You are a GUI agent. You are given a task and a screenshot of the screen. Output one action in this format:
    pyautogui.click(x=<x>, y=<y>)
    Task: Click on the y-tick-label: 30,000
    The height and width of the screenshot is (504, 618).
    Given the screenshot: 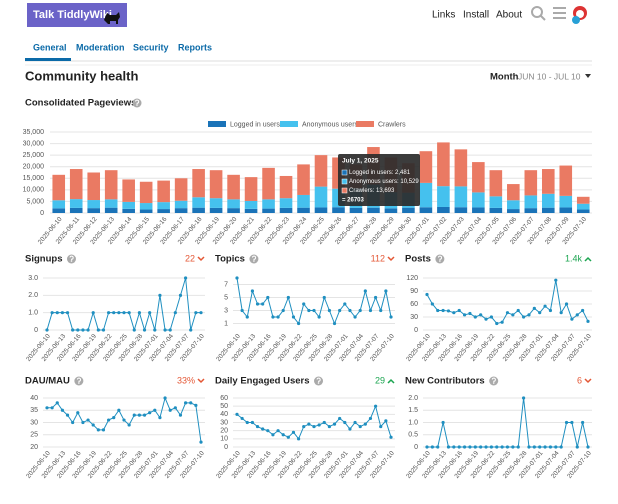 What is the action you would take?
    pyautogui.click(x=34, y=143)
    